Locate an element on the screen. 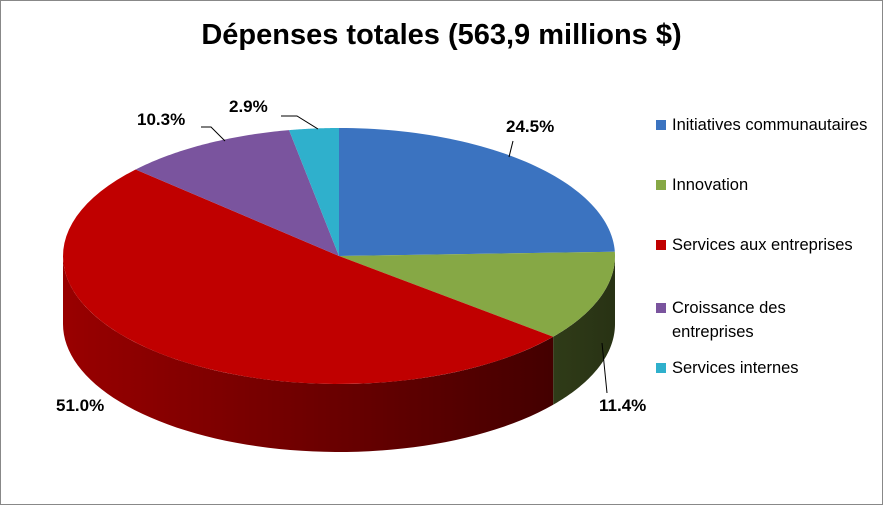  legend-item: Croissance des entreprises is located at coordinates (749, 320).